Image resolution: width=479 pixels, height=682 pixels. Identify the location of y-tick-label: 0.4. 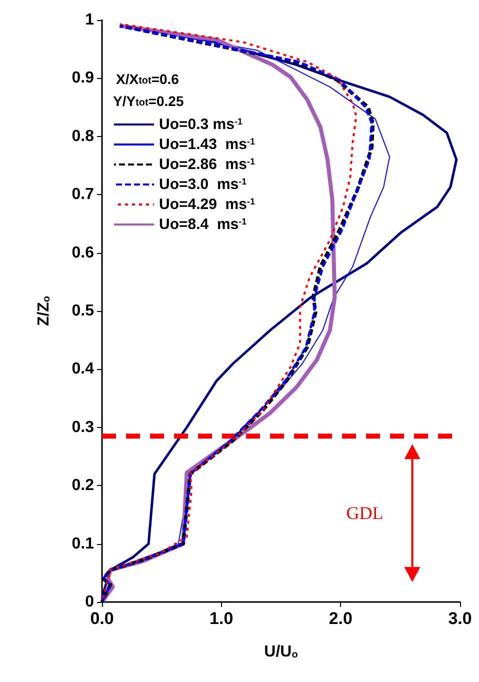
(83, 369).